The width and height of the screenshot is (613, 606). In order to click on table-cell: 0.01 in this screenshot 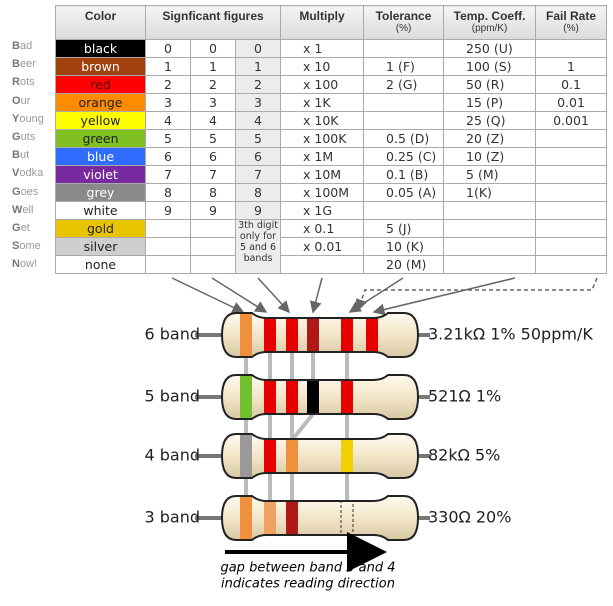, I will do `click(571, 102)`.